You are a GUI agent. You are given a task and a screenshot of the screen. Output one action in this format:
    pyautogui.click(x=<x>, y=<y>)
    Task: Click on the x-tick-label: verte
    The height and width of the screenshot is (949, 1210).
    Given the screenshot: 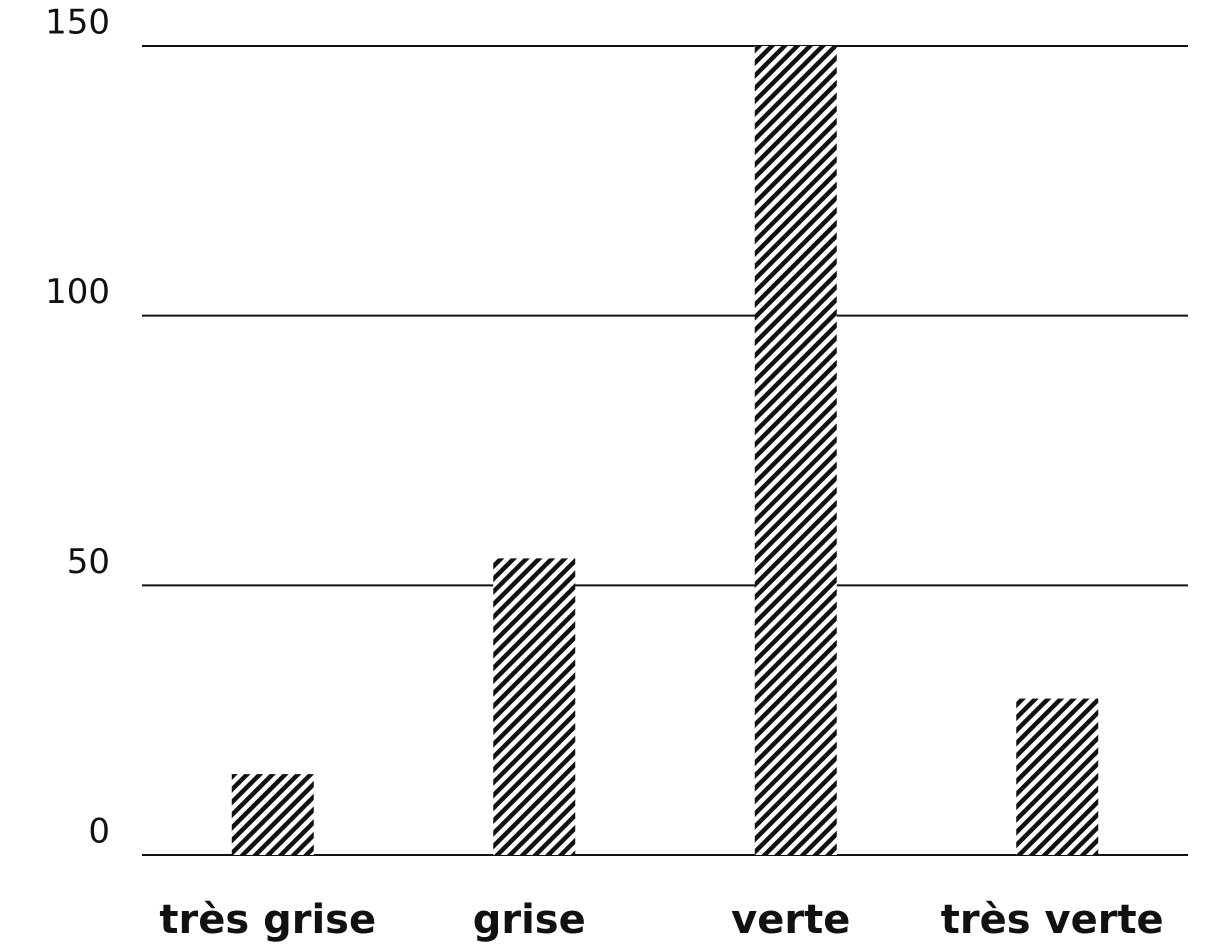 What is the action you would take?
    pyautogui.click(x=790, y=920)
    